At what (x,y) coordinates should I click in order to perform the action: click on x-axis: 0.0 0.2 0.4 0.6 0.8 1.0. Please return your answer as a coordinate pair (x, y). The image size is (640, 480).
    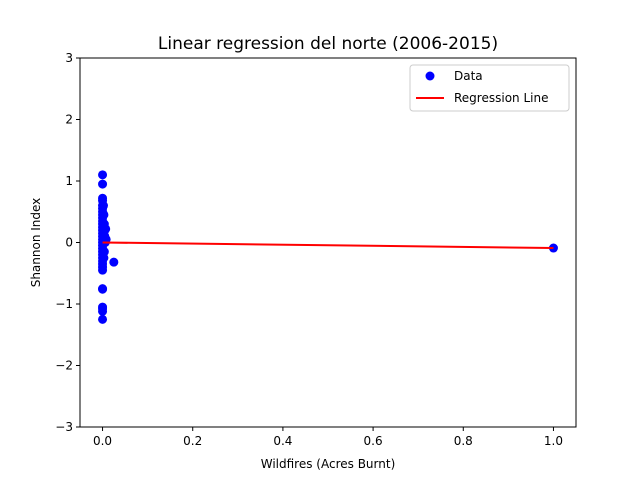
    Looking at the image, I should click on (328, 437).